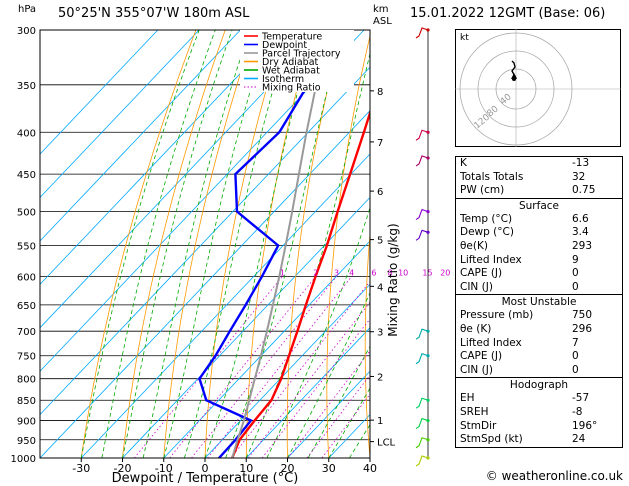  What do you see at coordinates (554, 476) in the screenshot?
I see `copyright-label: © weatheronline.co.uk` at bounding box center [554, 476].